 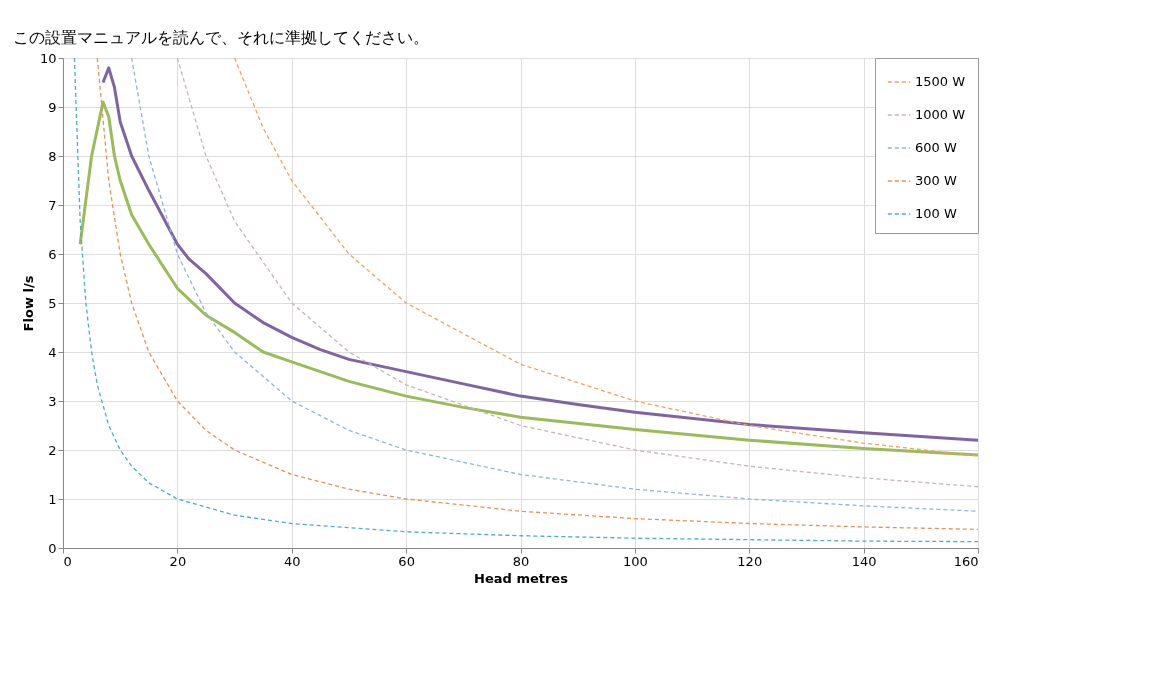 What do you see at coordinates (635, 561) in the screenshot?
I see `x-tick-label: 100` at bounding box center [635, 561].